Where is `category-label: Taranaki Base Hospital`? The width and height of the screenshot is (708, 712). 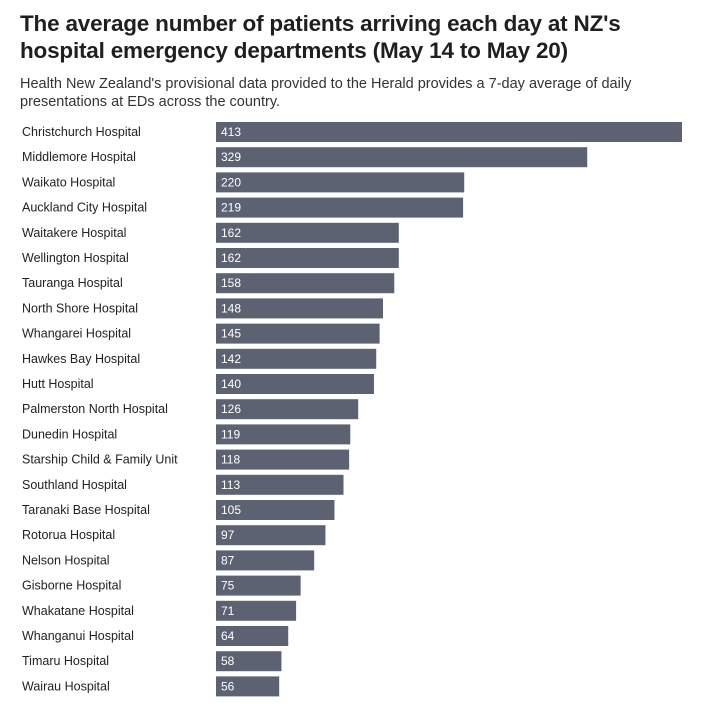
category-label: Taranaki Base Hospital is located at coordinates (86, 510).